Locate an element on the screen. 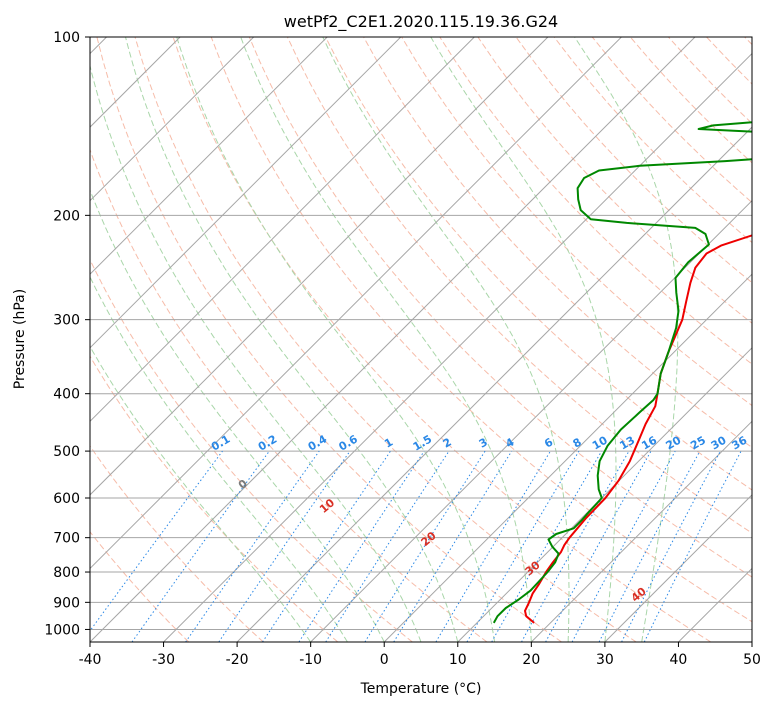  x-tick-label: -10 is located at coordinates (310, 660).